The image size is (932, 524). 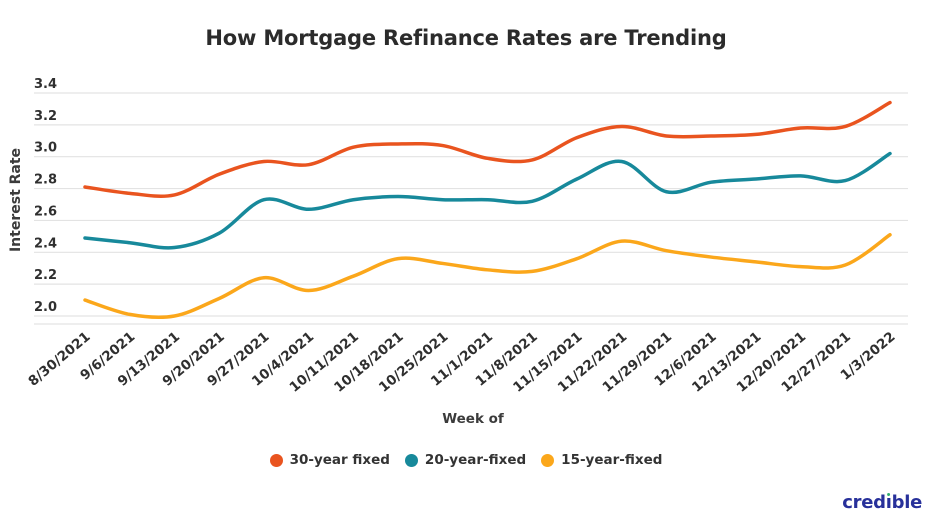 I want to click on y-tick-label-3.2: 3.2, so click(x=45, y=116).